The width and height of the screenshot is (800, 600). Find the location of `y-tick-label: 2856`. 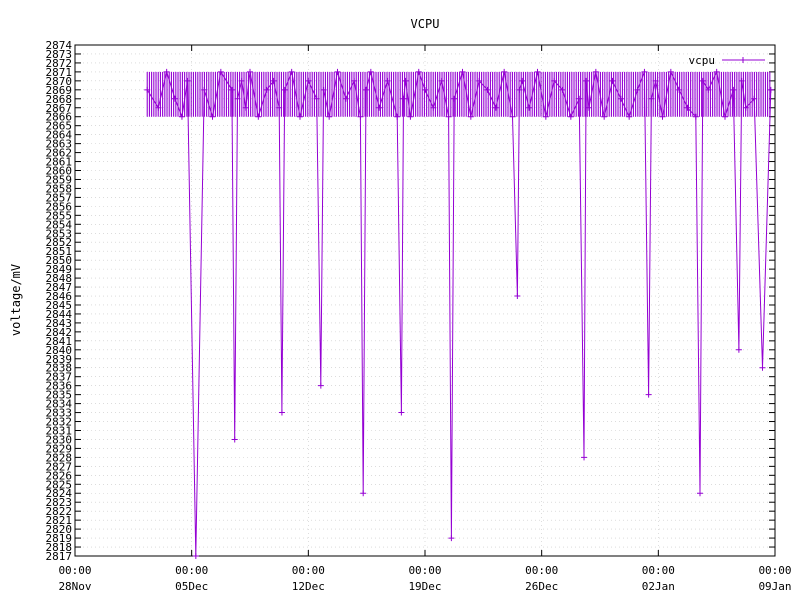

y-tick-label: 2856 is located at coordinates (59, 206).